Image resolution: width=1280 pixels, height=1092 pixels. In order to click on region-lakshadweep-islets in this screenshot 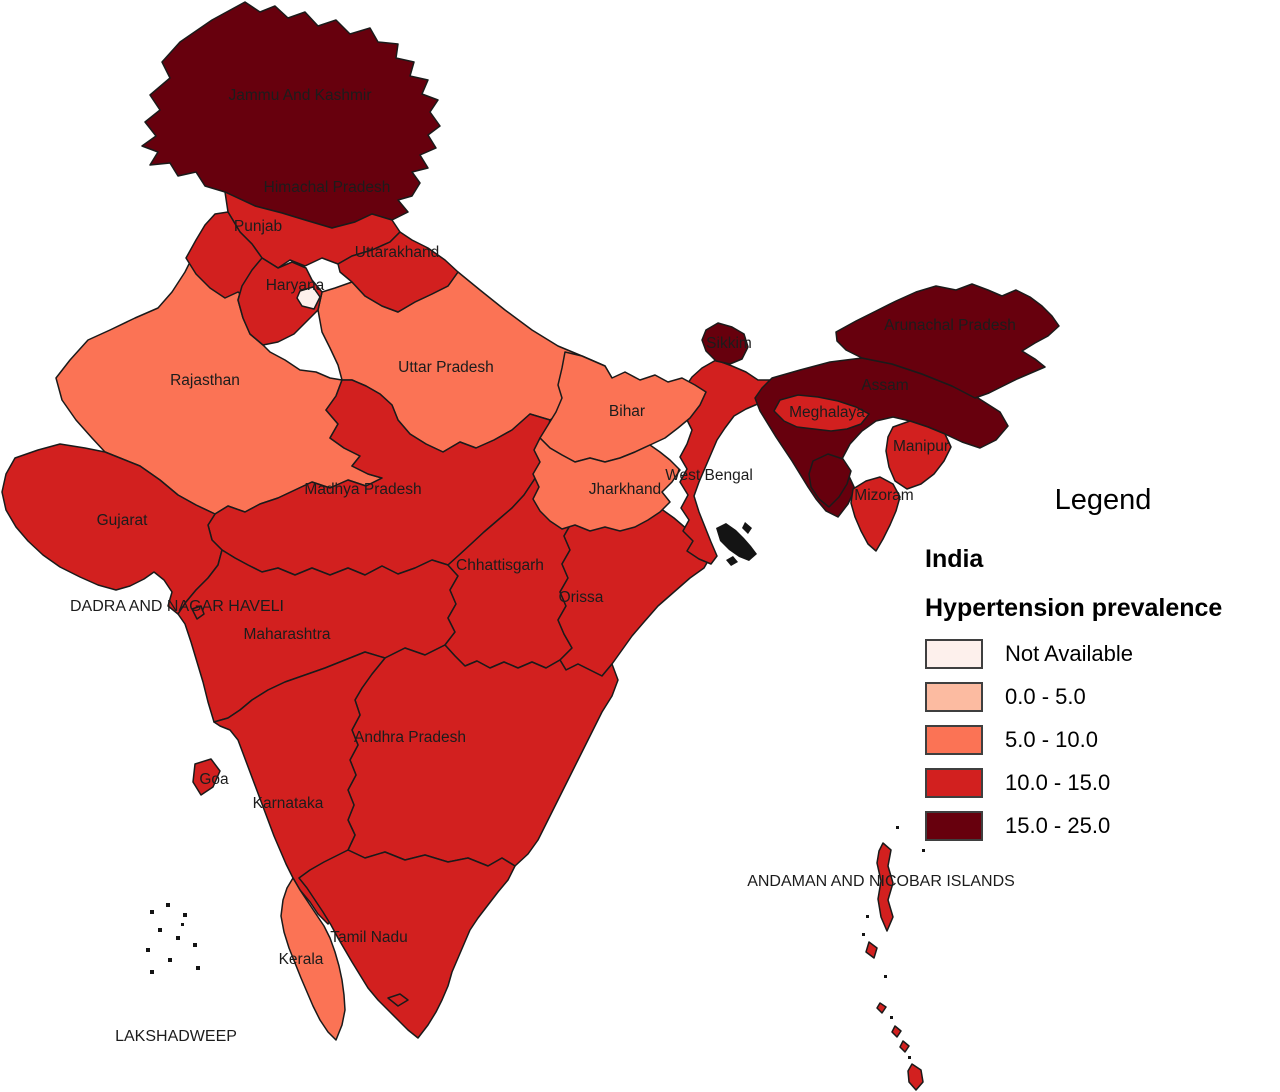, I will do `click(173, 938)`.